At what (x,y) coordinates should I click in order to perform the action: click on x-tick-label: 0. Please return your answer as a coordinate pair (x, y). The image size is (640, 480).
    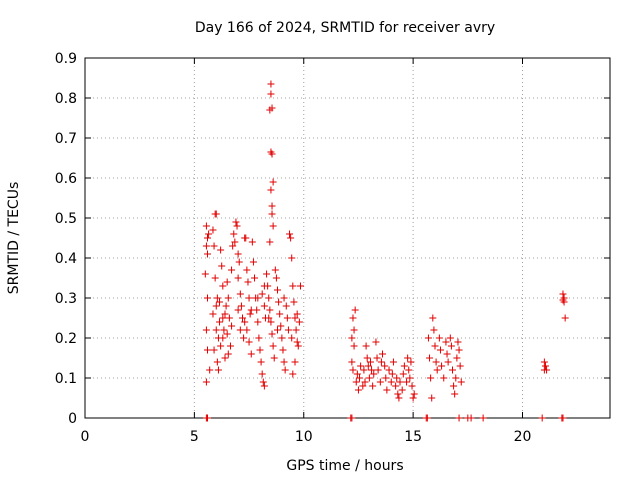
    Looking at the image, I should click on (85, 437).